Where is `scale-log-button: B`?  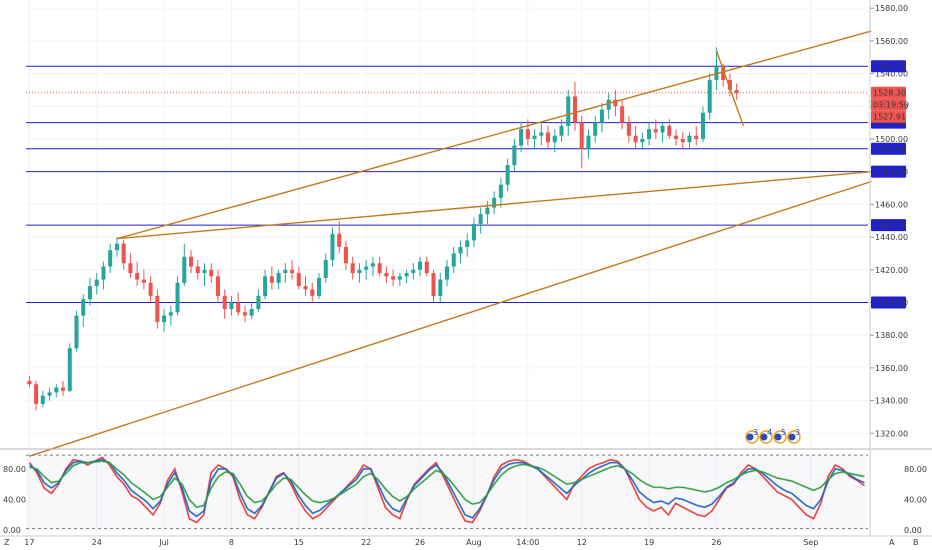
scale-log-button: B is located at coordinates (916, 542).